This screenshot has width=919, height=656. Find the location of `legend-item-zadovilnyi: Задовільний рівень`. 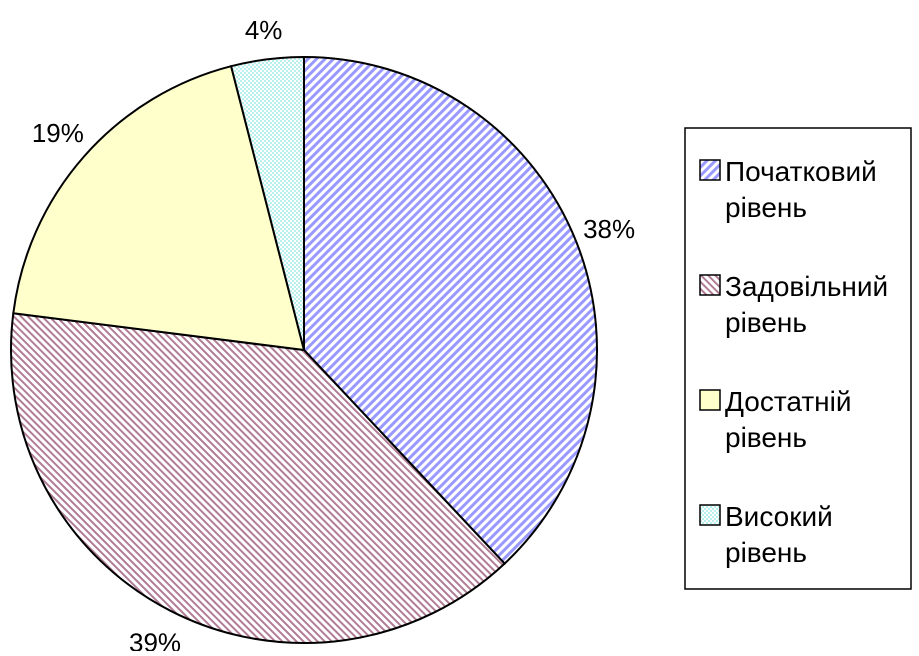

legend-item-zadovilnyi: Задовільний рівень is located at coordinates (793, 304).